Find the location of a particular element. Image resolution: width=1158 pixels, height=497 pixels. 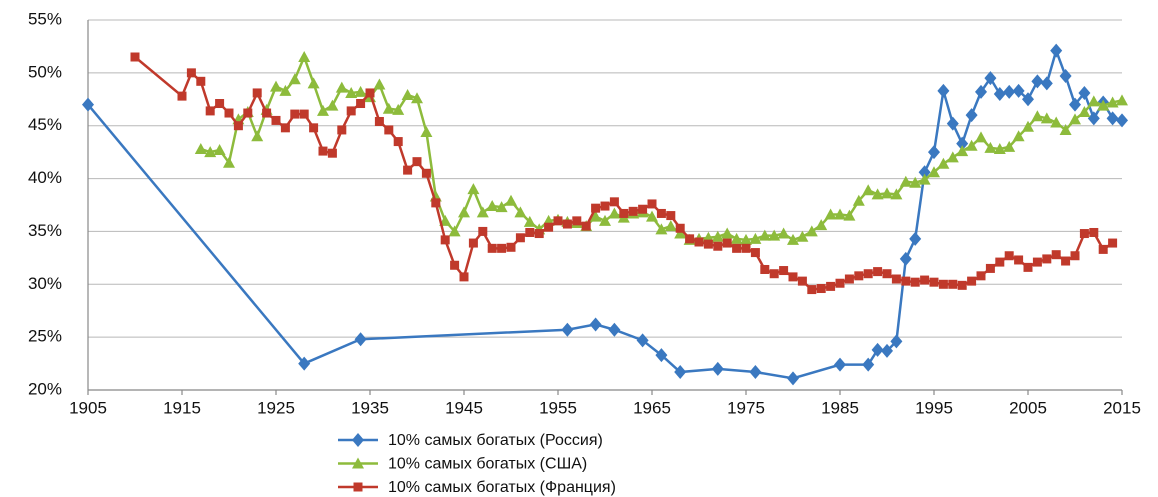

legend-label: 10% самых богатых (США) is located at coordinates (487, 464).